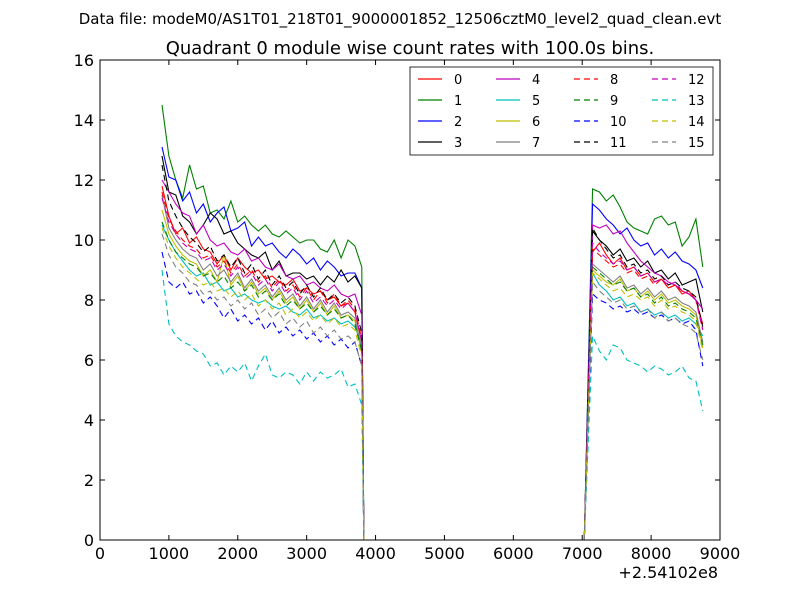 Image resolution: width=800 pixels, height=604 pixels. What do you see at coordinates (458, 101) in the screenshot?
I see `legend-label-1: 1` at bounding box center [458, 101].